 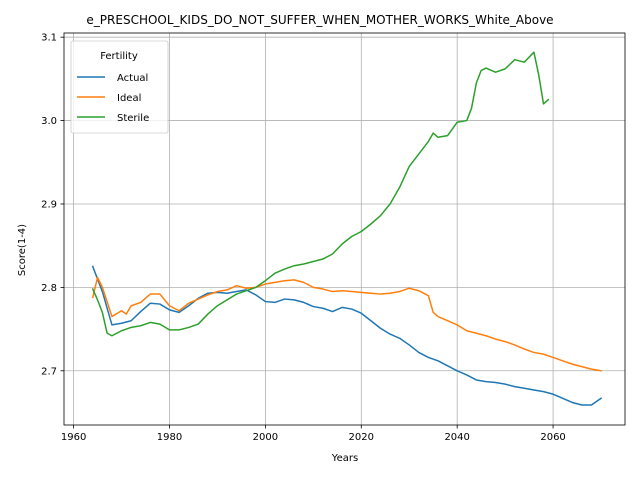 What do you see at coordinates (456, 437) in the screenshot?
I see `x-tick-label: 2040` at bounding box center [456, 437].